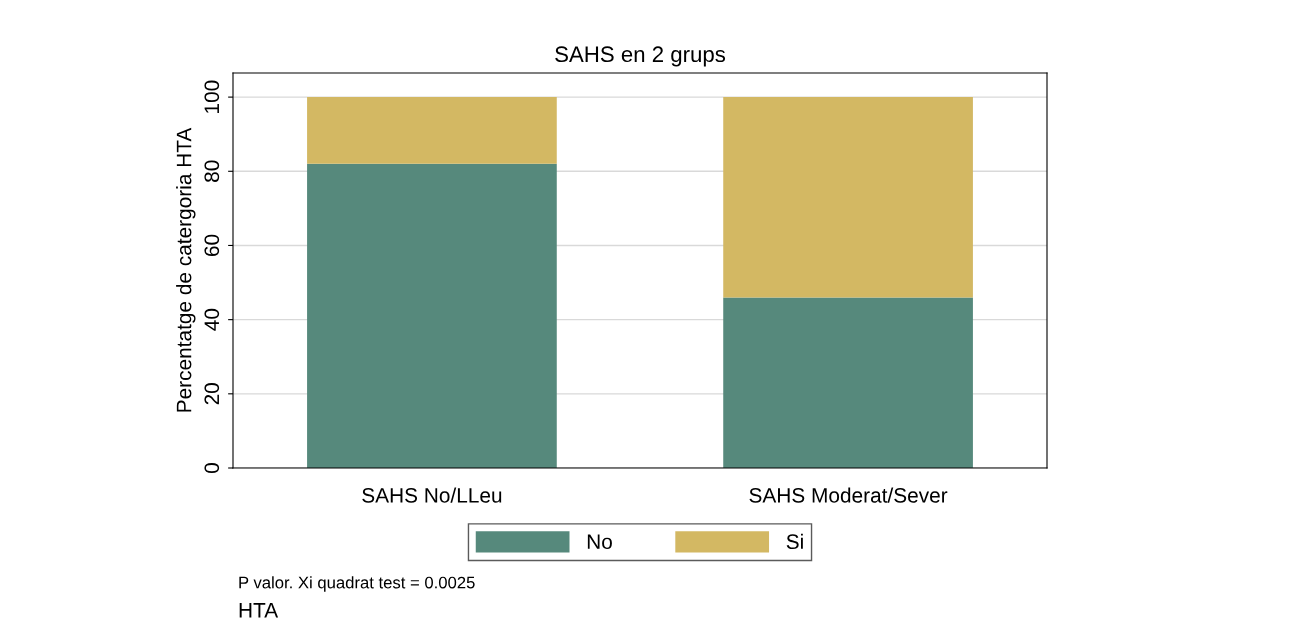 The height and width of the screenshot is (640, 1311). I want to click on legend-label: No, so click(599, 542).